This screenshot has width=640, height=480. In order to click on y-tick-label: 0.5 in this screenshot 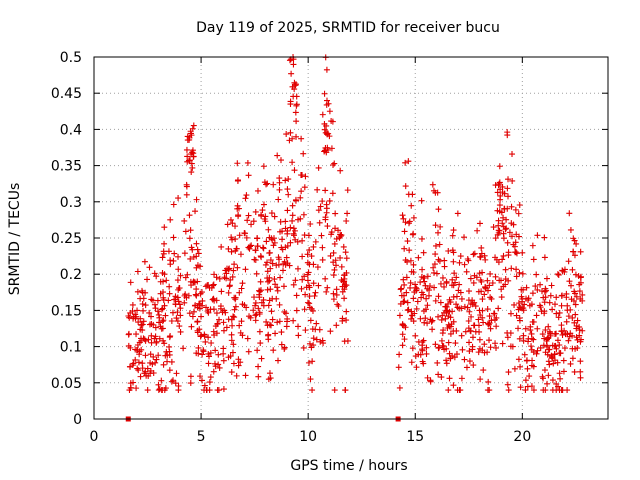, I will do `click(71, 58)`.